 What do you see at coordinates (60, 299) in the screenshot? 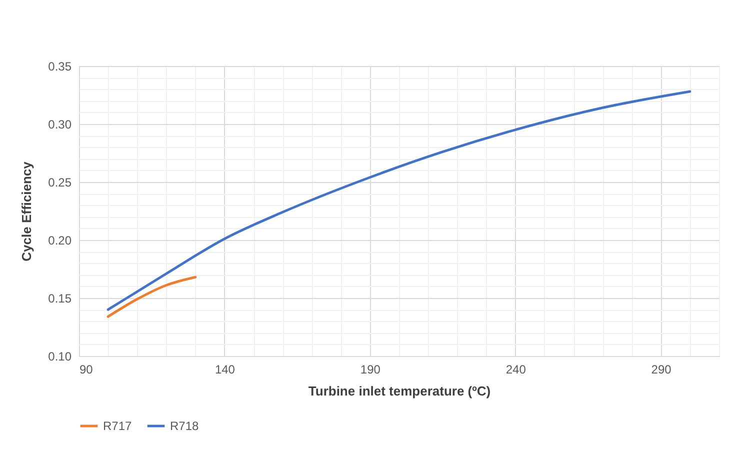
I see `y-tick-label: 0.15` at bounding box center [60, 299].